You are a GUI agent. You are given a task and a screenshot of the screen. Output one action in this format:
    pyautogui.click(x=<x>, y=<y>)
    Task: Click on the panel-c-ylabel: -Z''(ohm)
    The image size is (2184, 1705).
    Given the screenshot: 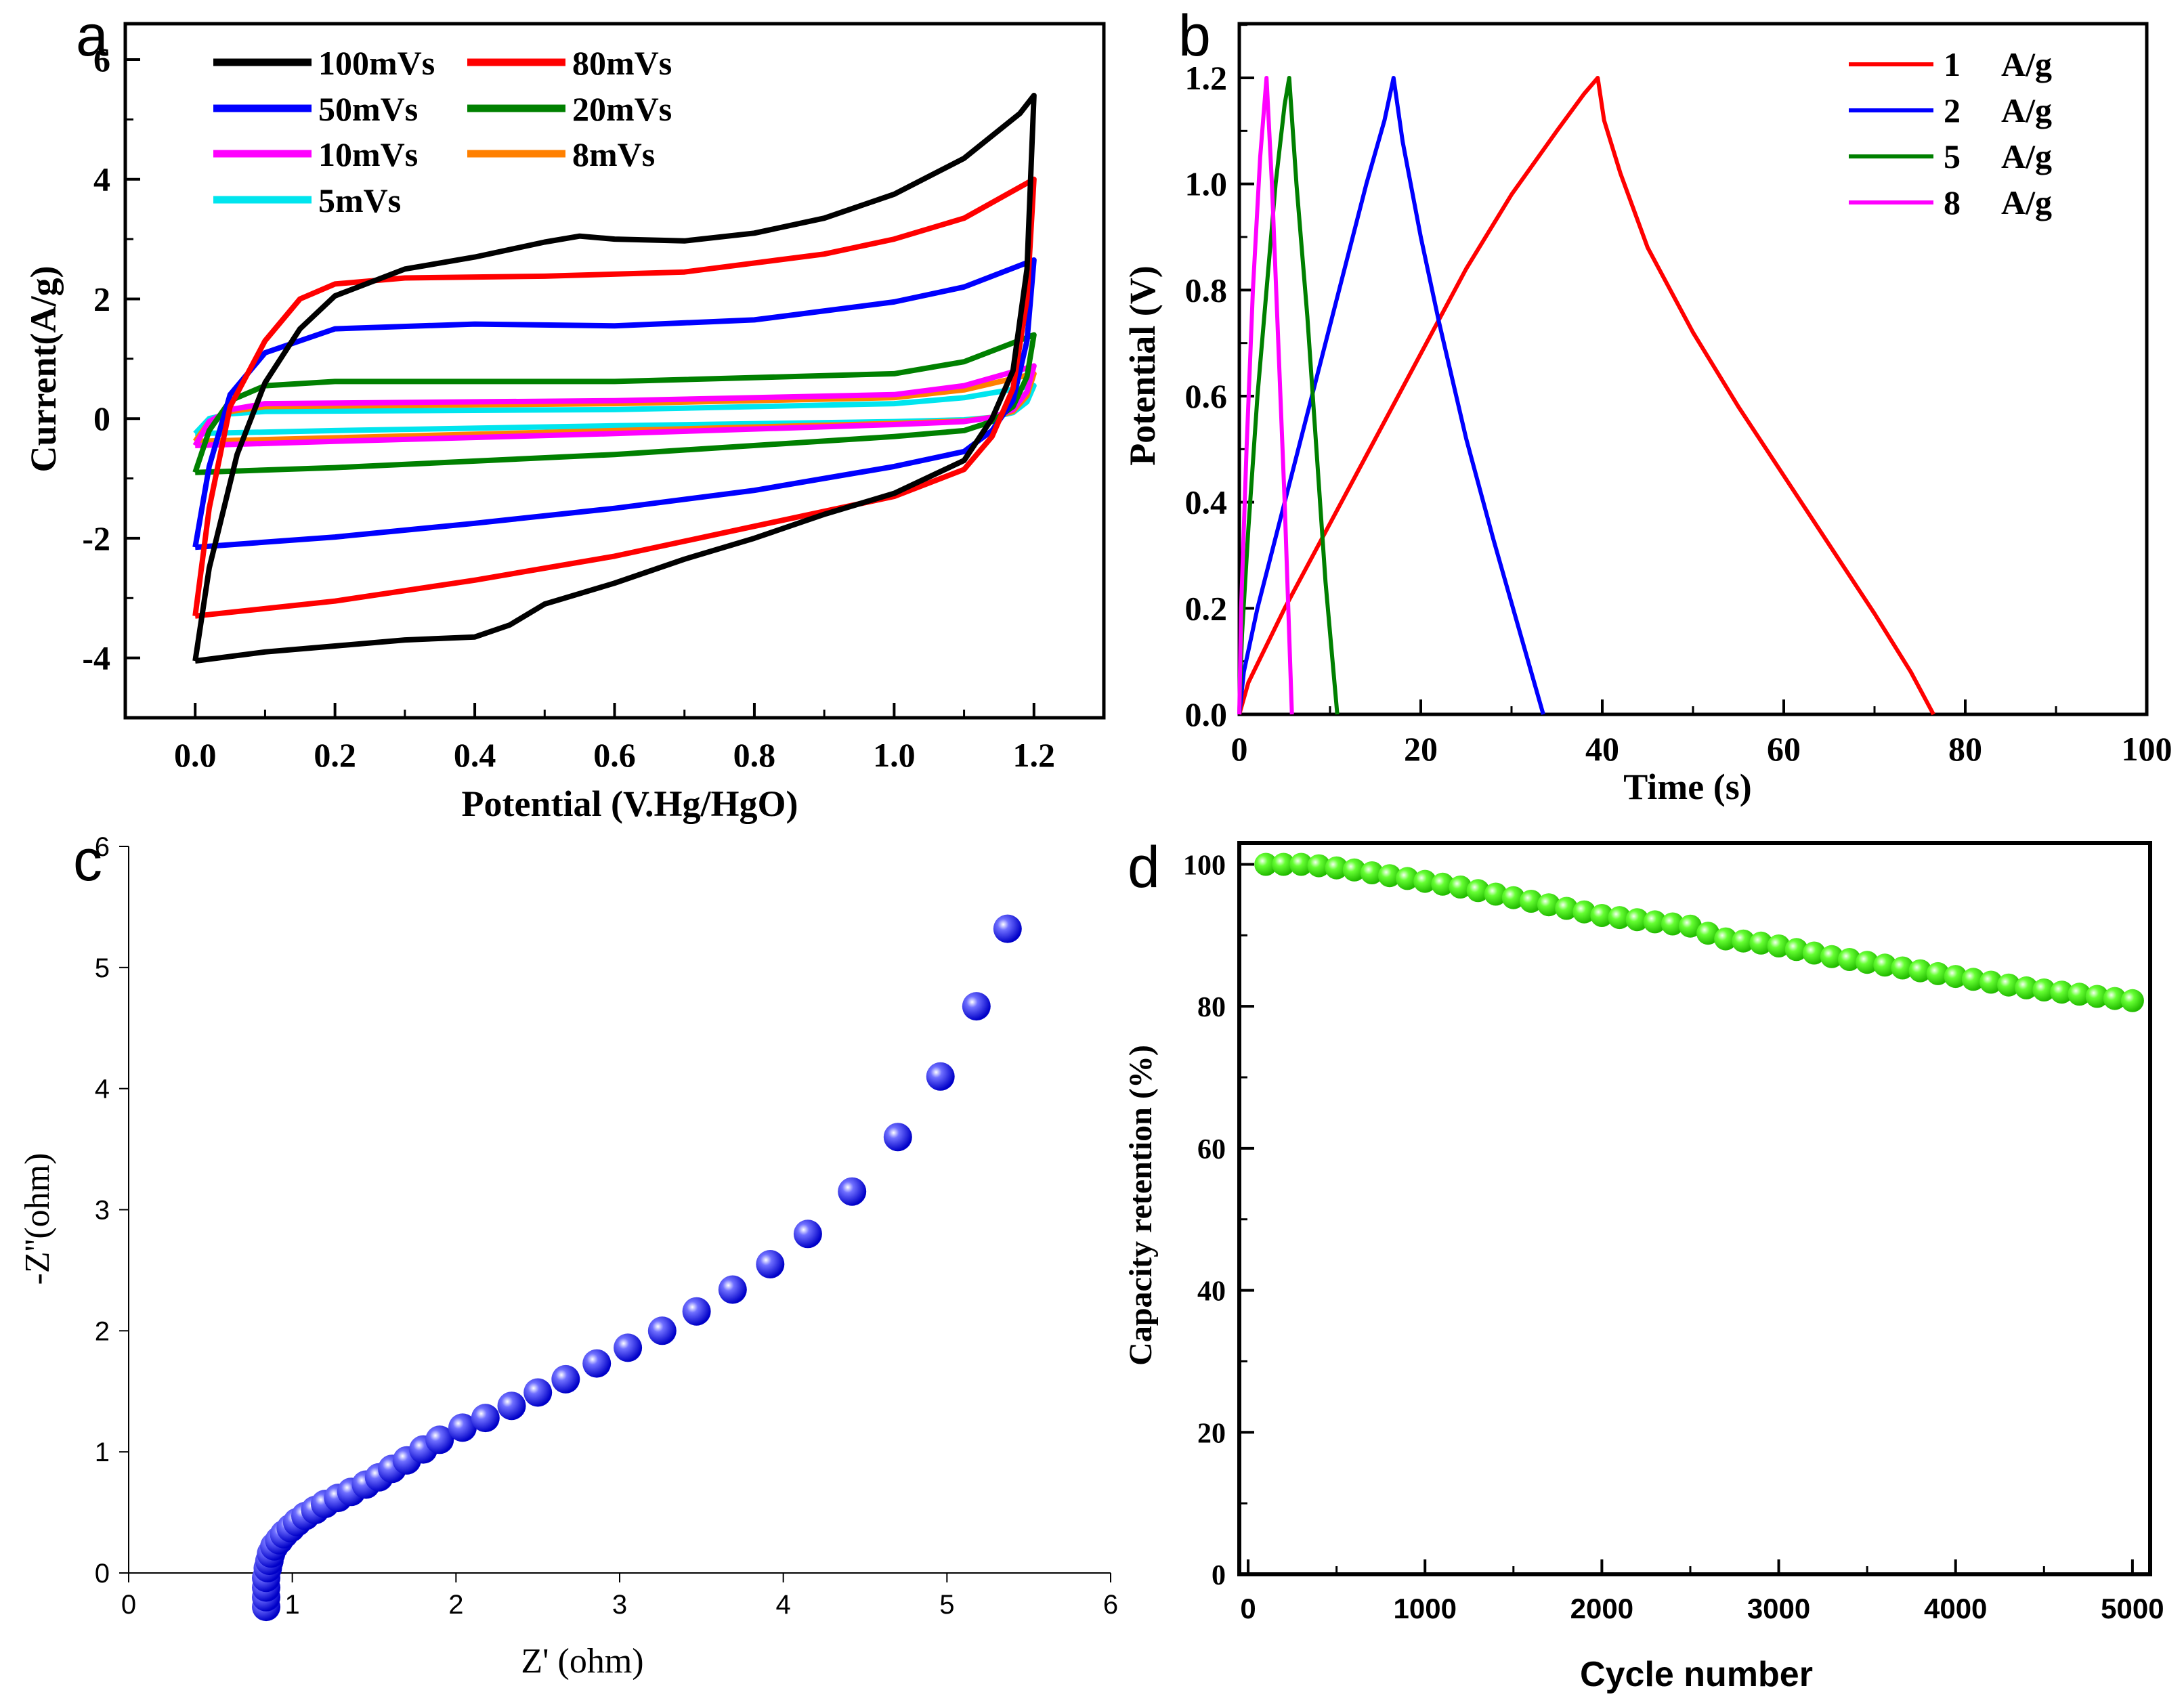 What is the action you would take?
    pyautogui.click(x=37, y=1219)
    